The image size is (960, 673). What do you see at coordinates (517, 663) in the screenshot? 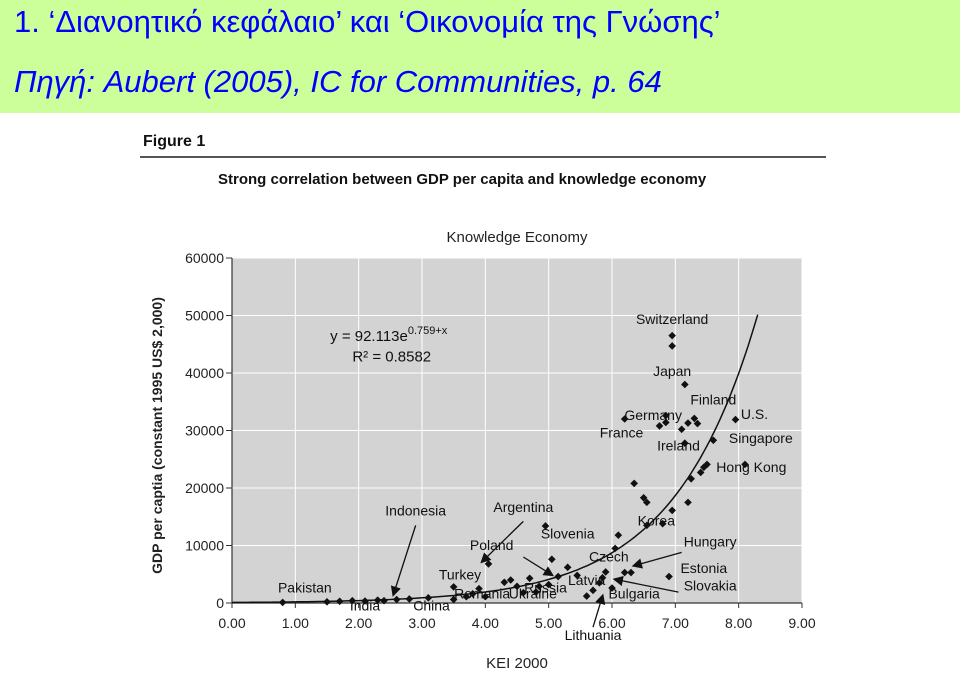
I see `x-axis-label: KEI 2000` at bounding box center [517, 663].